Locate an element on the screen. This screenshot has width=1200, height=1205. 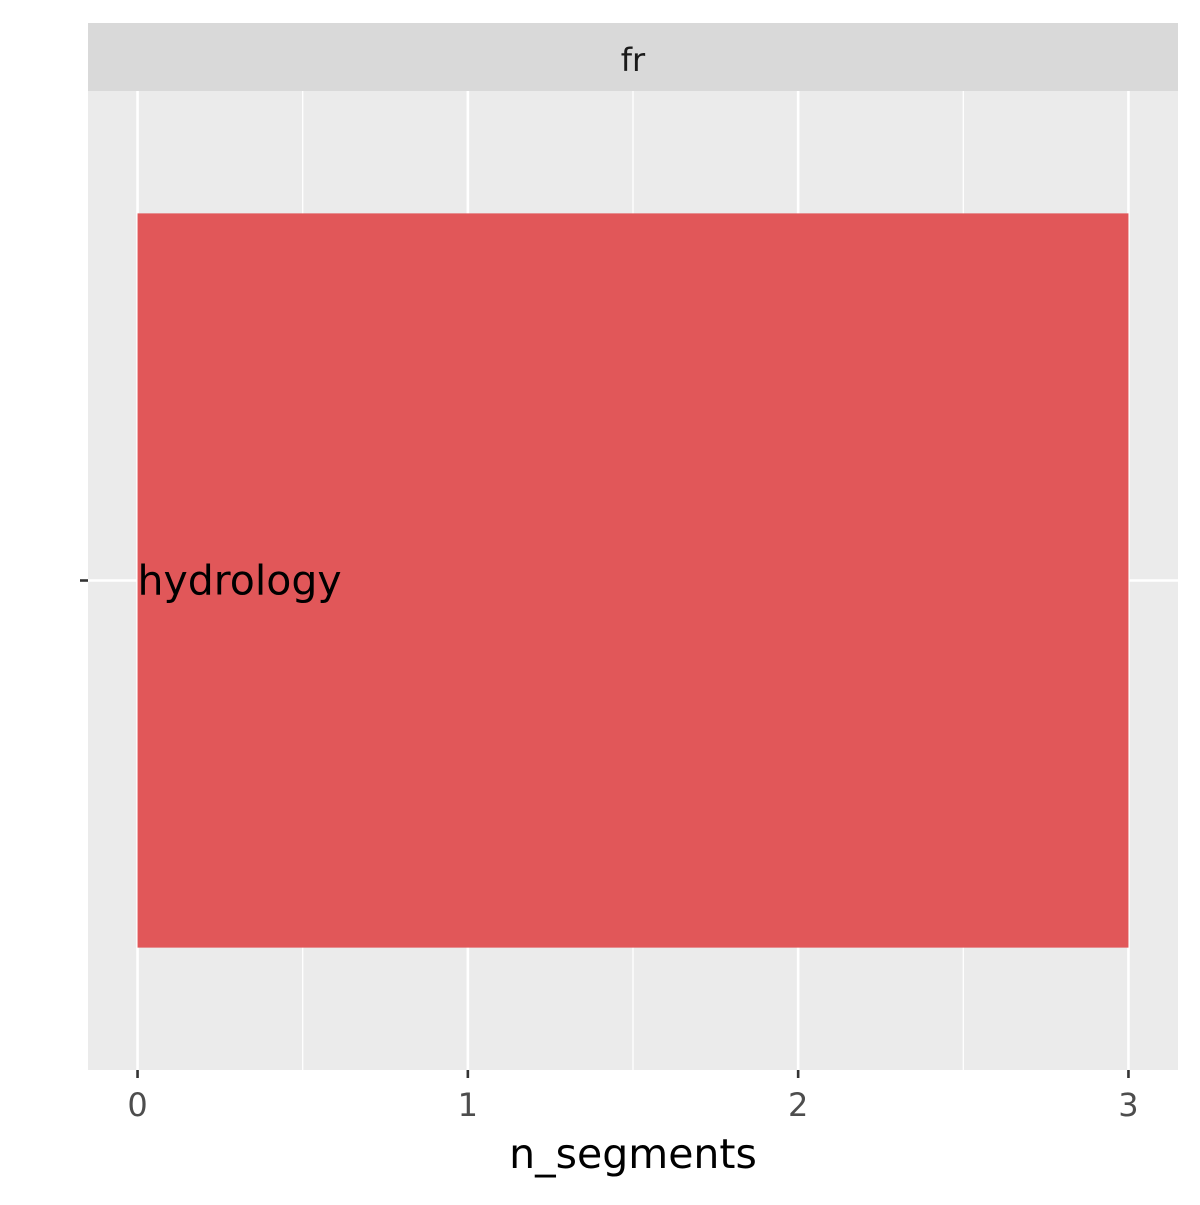
bar-label: hydrology is located at coordinates (240, 581).